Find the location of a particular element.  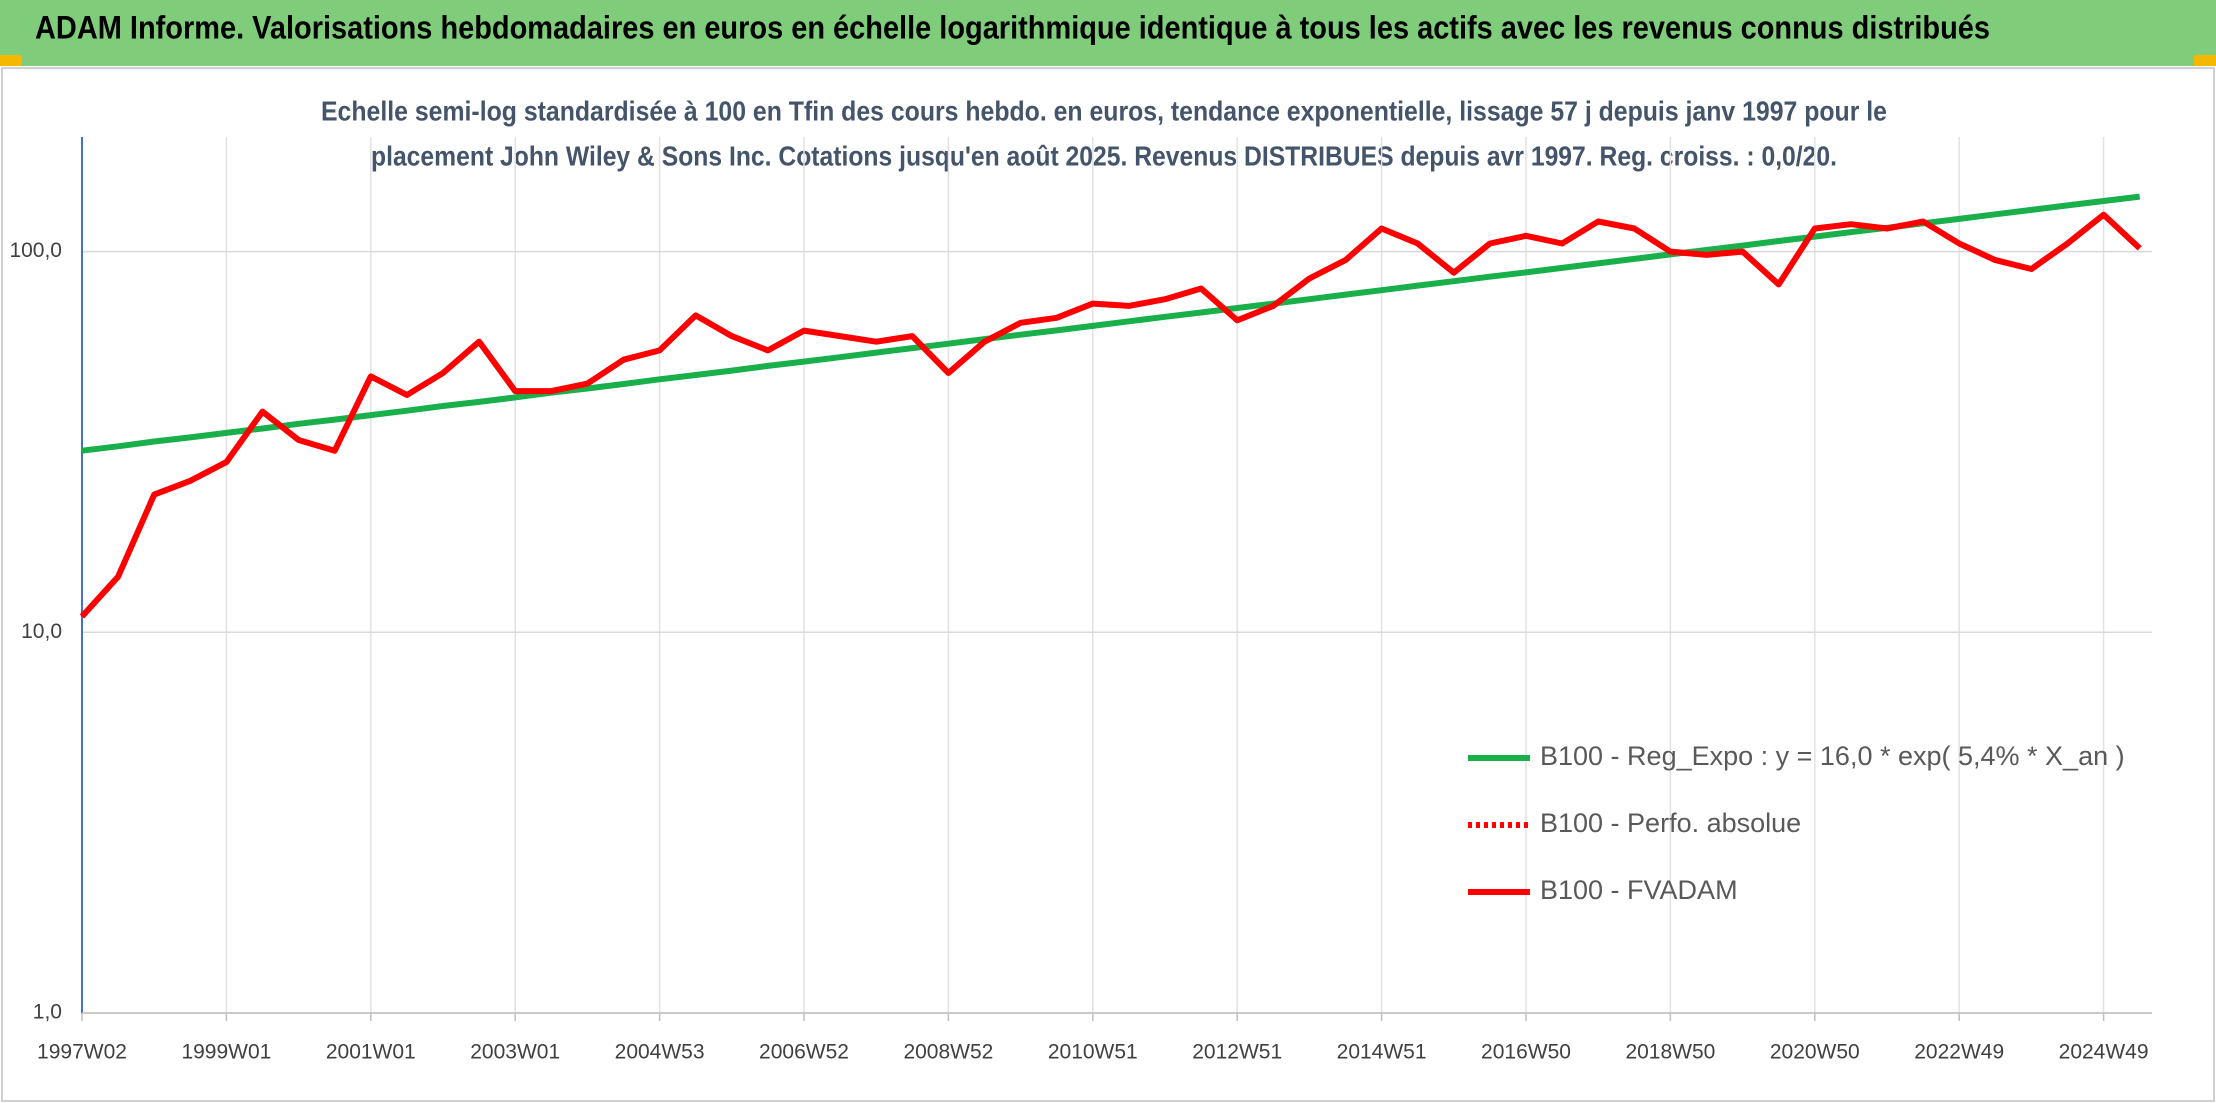

header-bar is located at coordinates (1108, 33).